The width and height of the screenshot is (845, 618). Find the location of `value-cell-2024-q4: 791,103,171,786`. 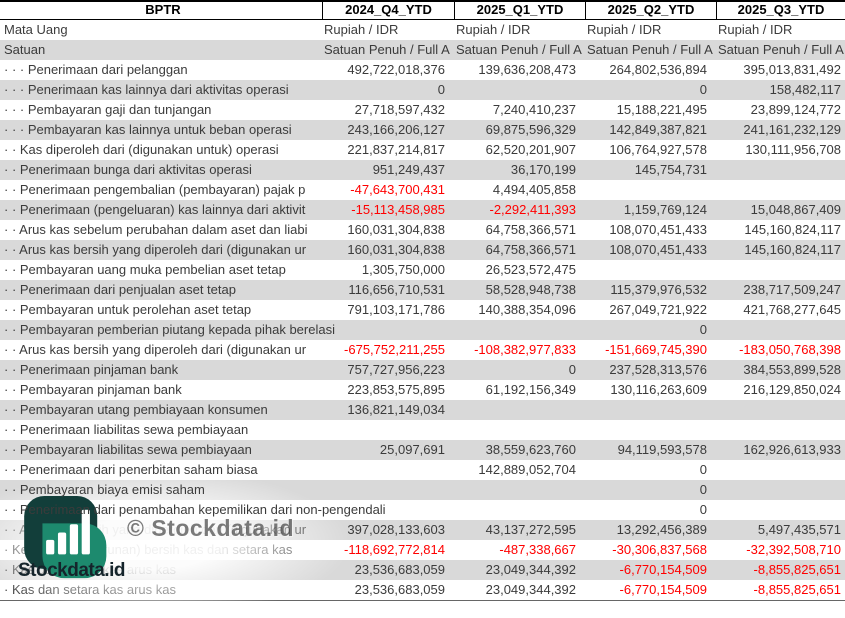

value-cell-2024-q4: 791,103,171,786 is located at coordinates (396, 309).